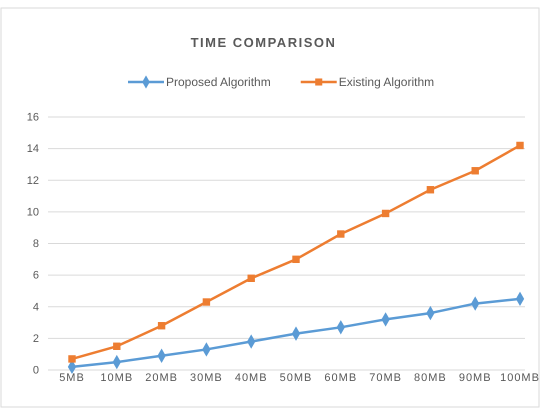 The width and height of the screenshot is (547, 409). Describe the element at coordinates (341, 378) in the screenshot. I see `x-tick-label: 60MB` at that location.